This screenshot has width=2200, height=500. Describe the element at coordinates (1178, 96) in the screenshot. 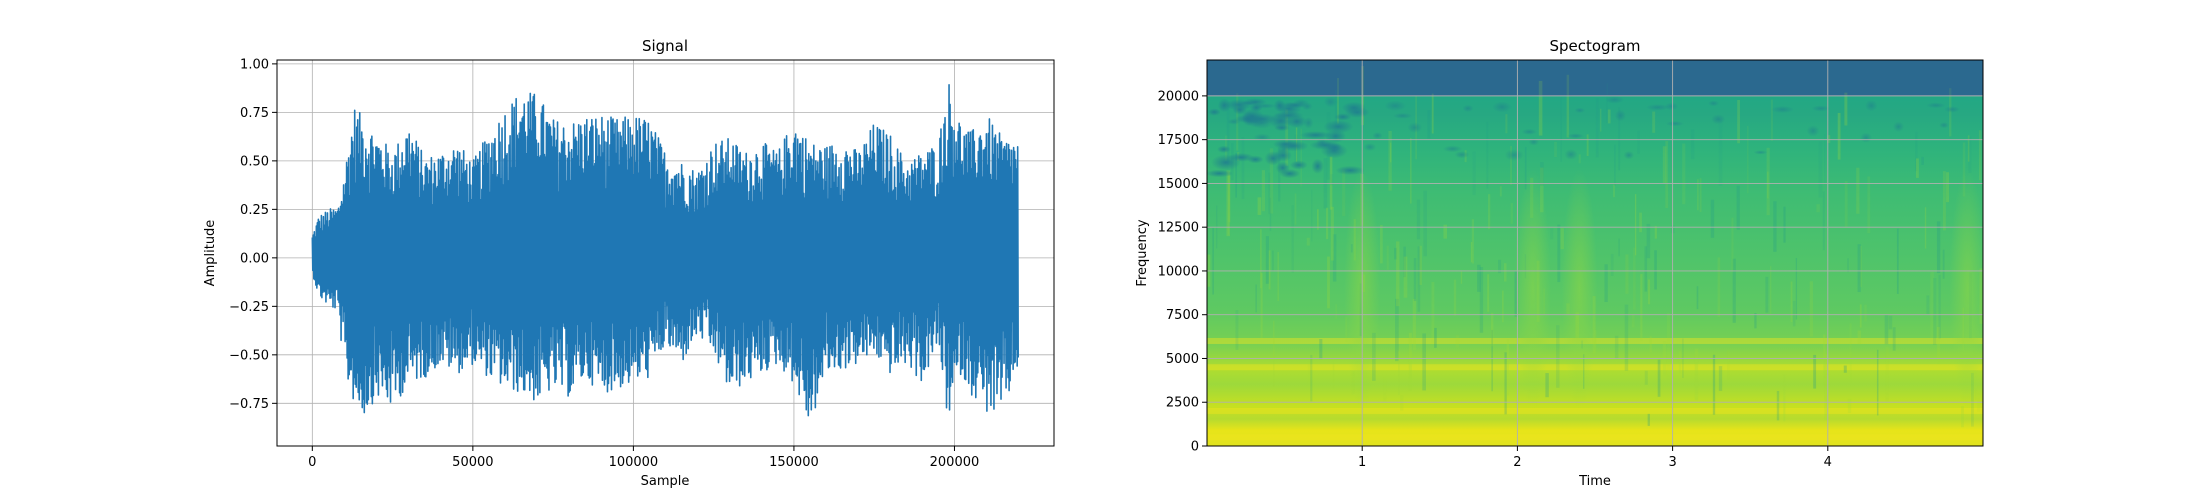

I see `spectrogram-y-tick-label: 20000` at that location.